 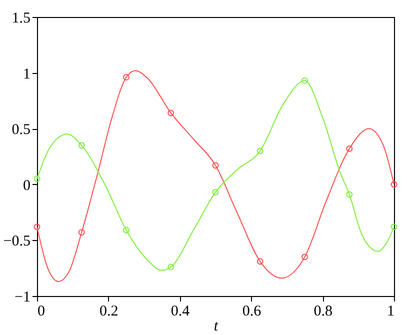 What do you see at coordinates (323, 312) in the screenshot?
I see `x-tick-label: 0.8` at bounding box center [323, 312].